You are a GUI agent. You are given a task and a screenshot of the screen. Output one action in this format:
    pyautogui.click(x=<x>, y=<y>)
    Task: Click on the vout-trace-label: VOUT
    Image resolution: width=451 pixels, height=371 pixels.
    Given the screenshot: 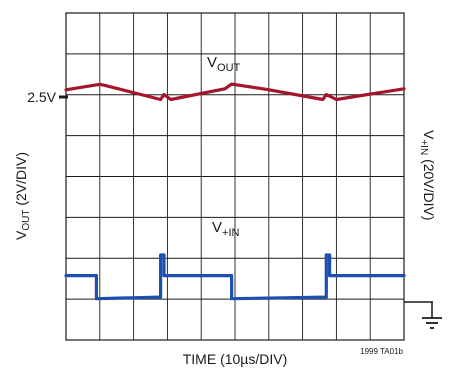 What is the action you would take?
    pyautogui.click(x=224, y=64)
    